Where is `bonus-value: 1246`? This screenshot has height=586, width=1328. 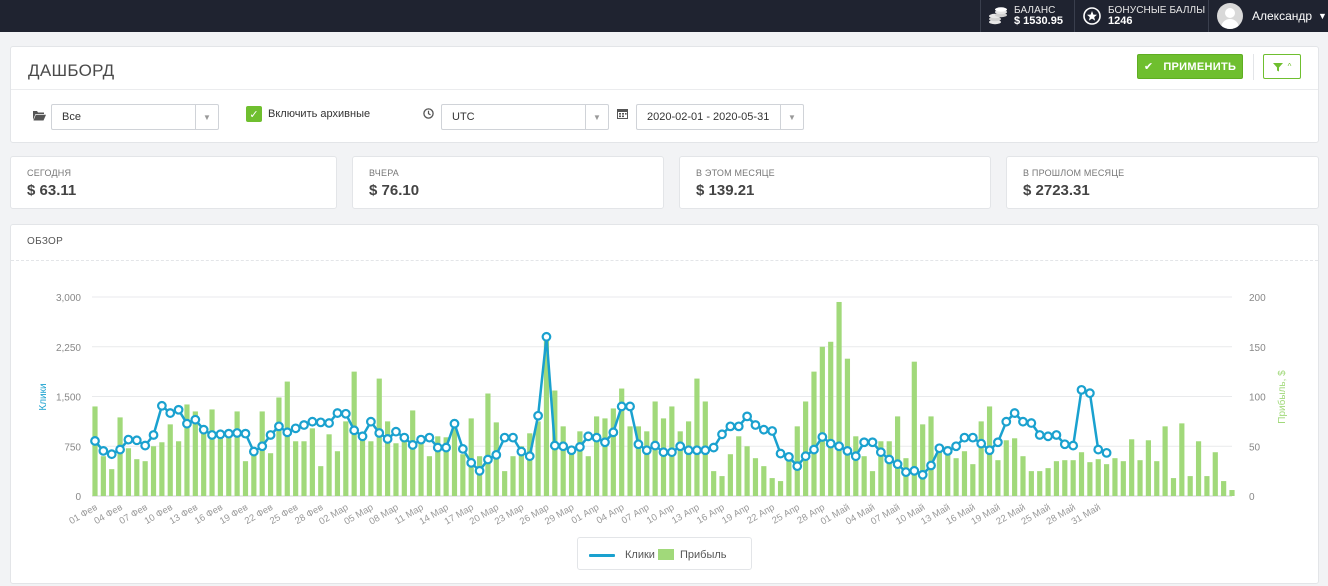 bonus-value: 1246 is located at coordinates (1120, 21).